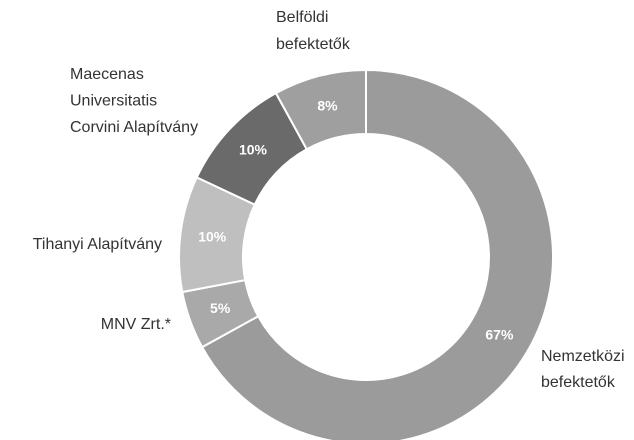 The width and height of the screenshot is (634, 440). Describe the element at coordinates (327, 106) in the screenshot. I see `value-label: 8%` at that location.